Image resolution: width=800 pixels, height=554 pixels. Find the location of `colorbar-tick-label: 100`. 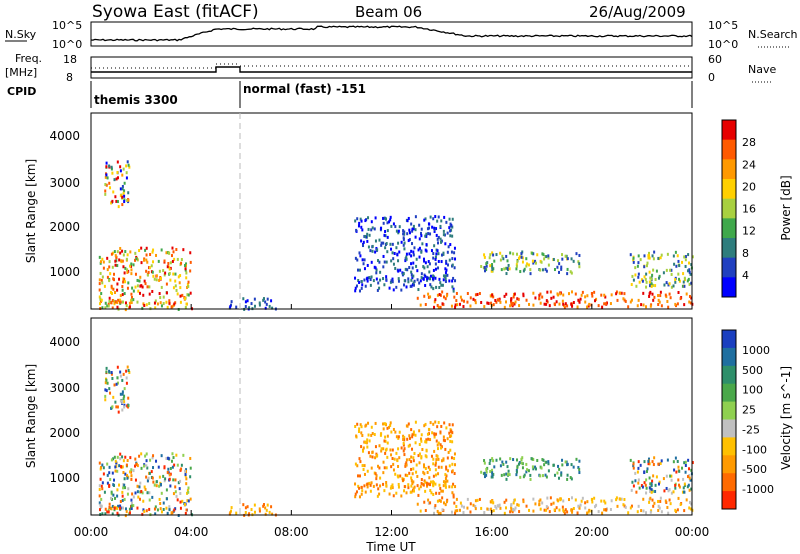

colorbar-tick-label: 100 is located at coordinates (752, 390).